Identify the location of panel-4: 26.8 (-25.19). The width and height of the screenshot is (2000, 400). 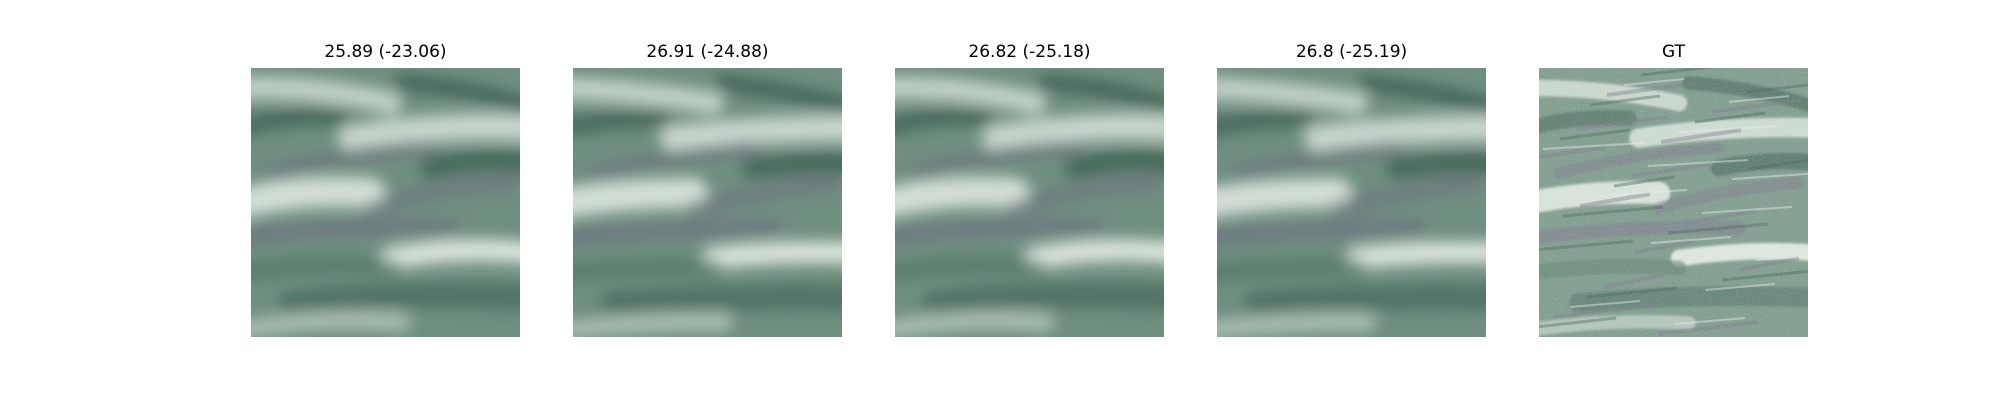
(1351, 190).